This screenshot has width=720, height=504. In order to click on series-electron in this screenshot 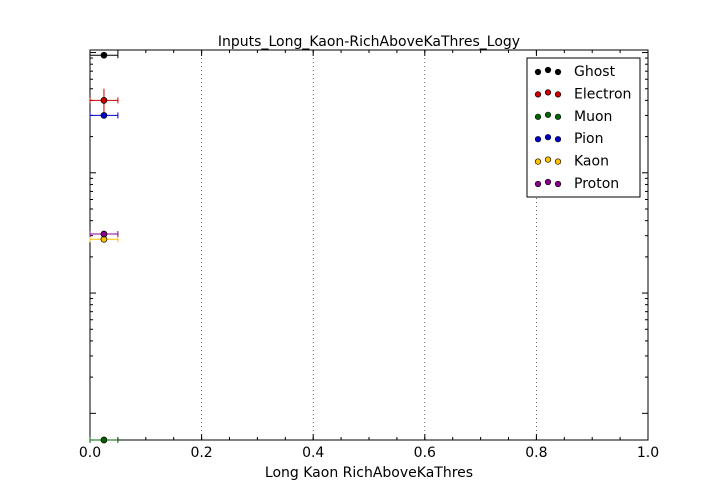, I will do `click(104, 102)`.